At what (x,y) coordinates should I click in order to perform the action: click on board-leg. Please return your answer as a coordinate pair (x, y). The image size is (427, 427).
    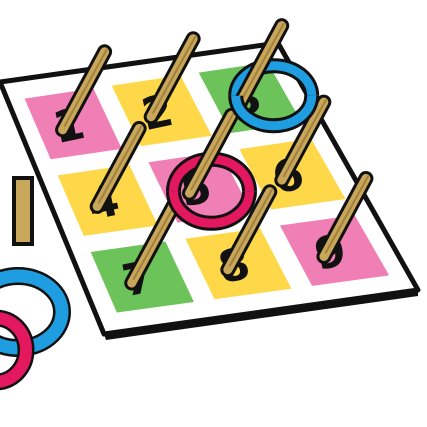
    Looking at the image, I should click on (23, 211).